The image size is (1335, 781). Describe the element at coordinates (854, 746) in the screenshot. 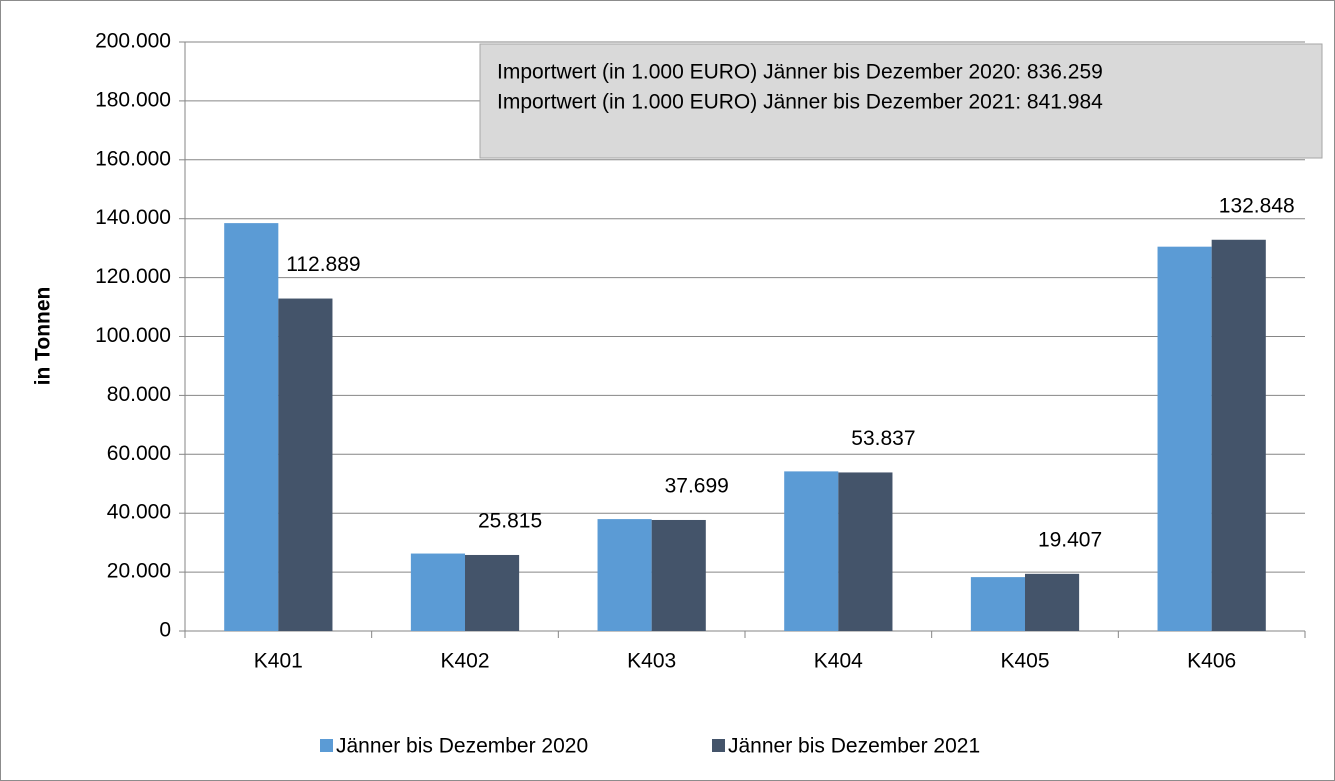

I see `legend-label: Jänner bis Dezember 2021` at that location.